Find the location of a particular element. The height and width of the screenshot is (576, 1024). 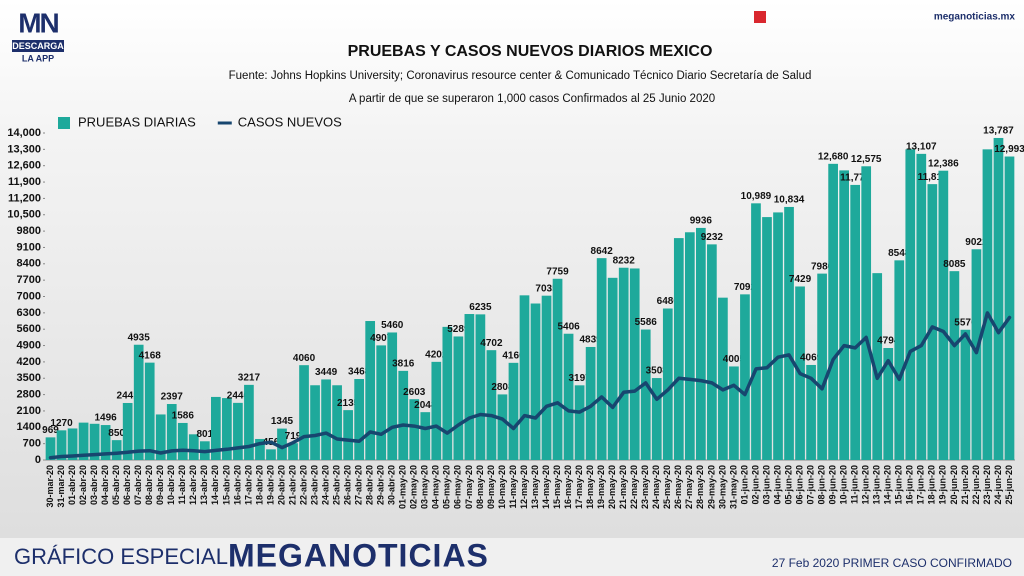

x-tick-label: 17-jun-20 is located at coordinates (921, 485).